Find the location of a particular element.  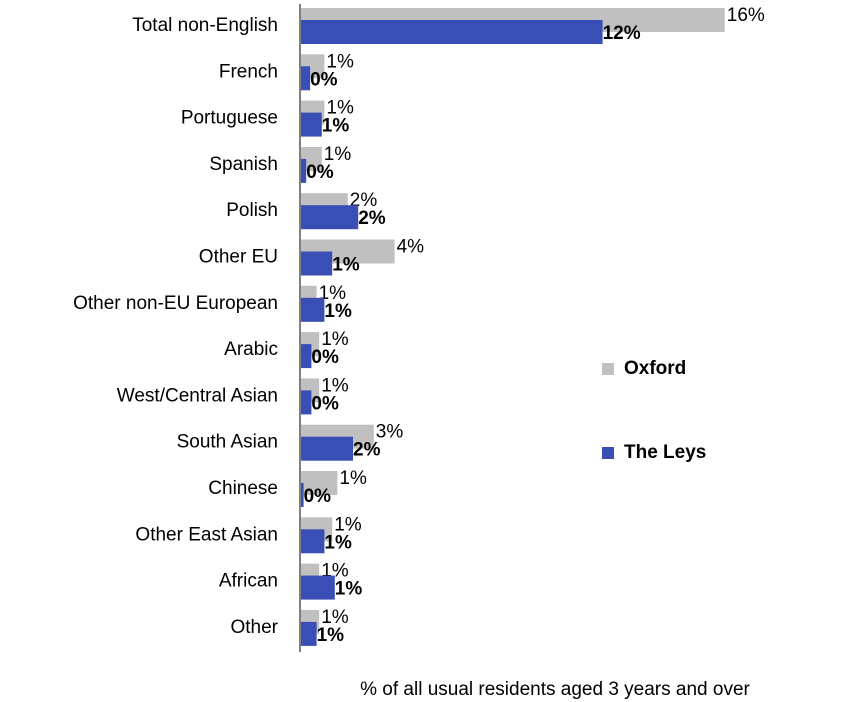

y-tick-label: West/Central Asian is located at coordinates (197, 395).